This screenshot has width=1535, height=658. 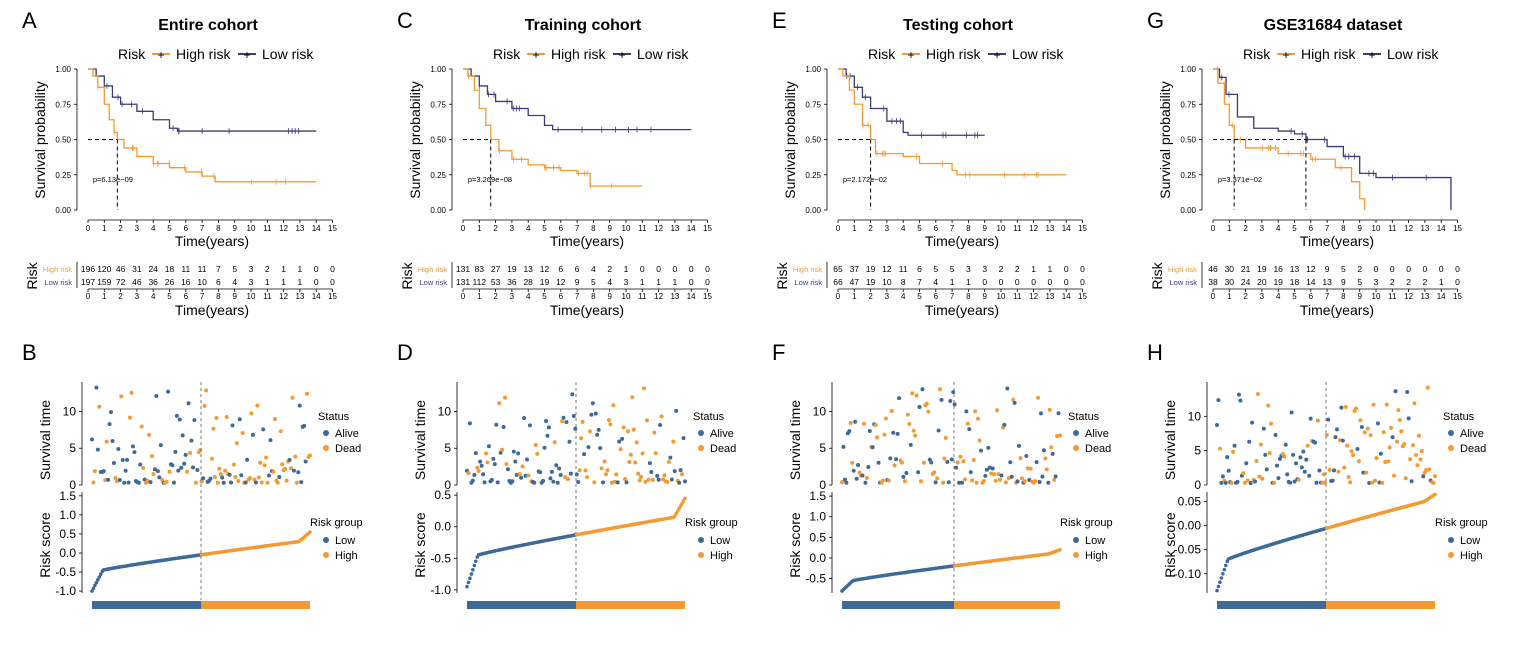 I want to click on risk-group-low-label: Low, so click(x=1470, y=541).